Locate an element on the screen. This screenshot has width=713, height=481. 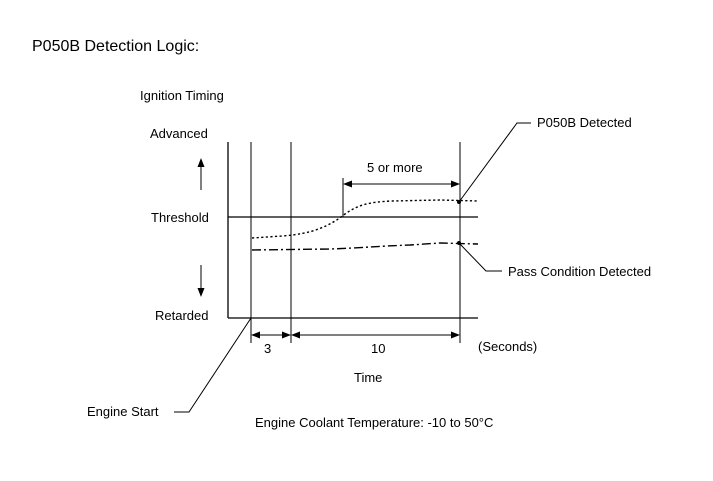
y-axis-label: Ignition Timing is located at coordinates (182, 95).